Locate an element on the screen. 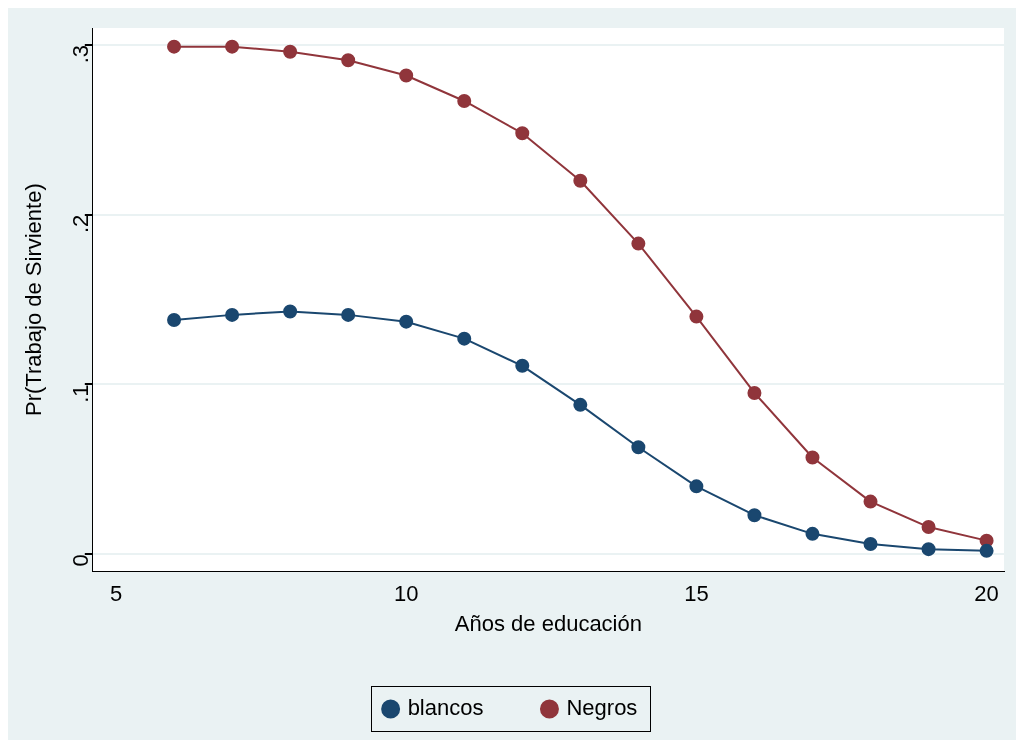 This screenshot has height=748, width=1024. y-tick-label: .1 is located at coordinates (80, 393).